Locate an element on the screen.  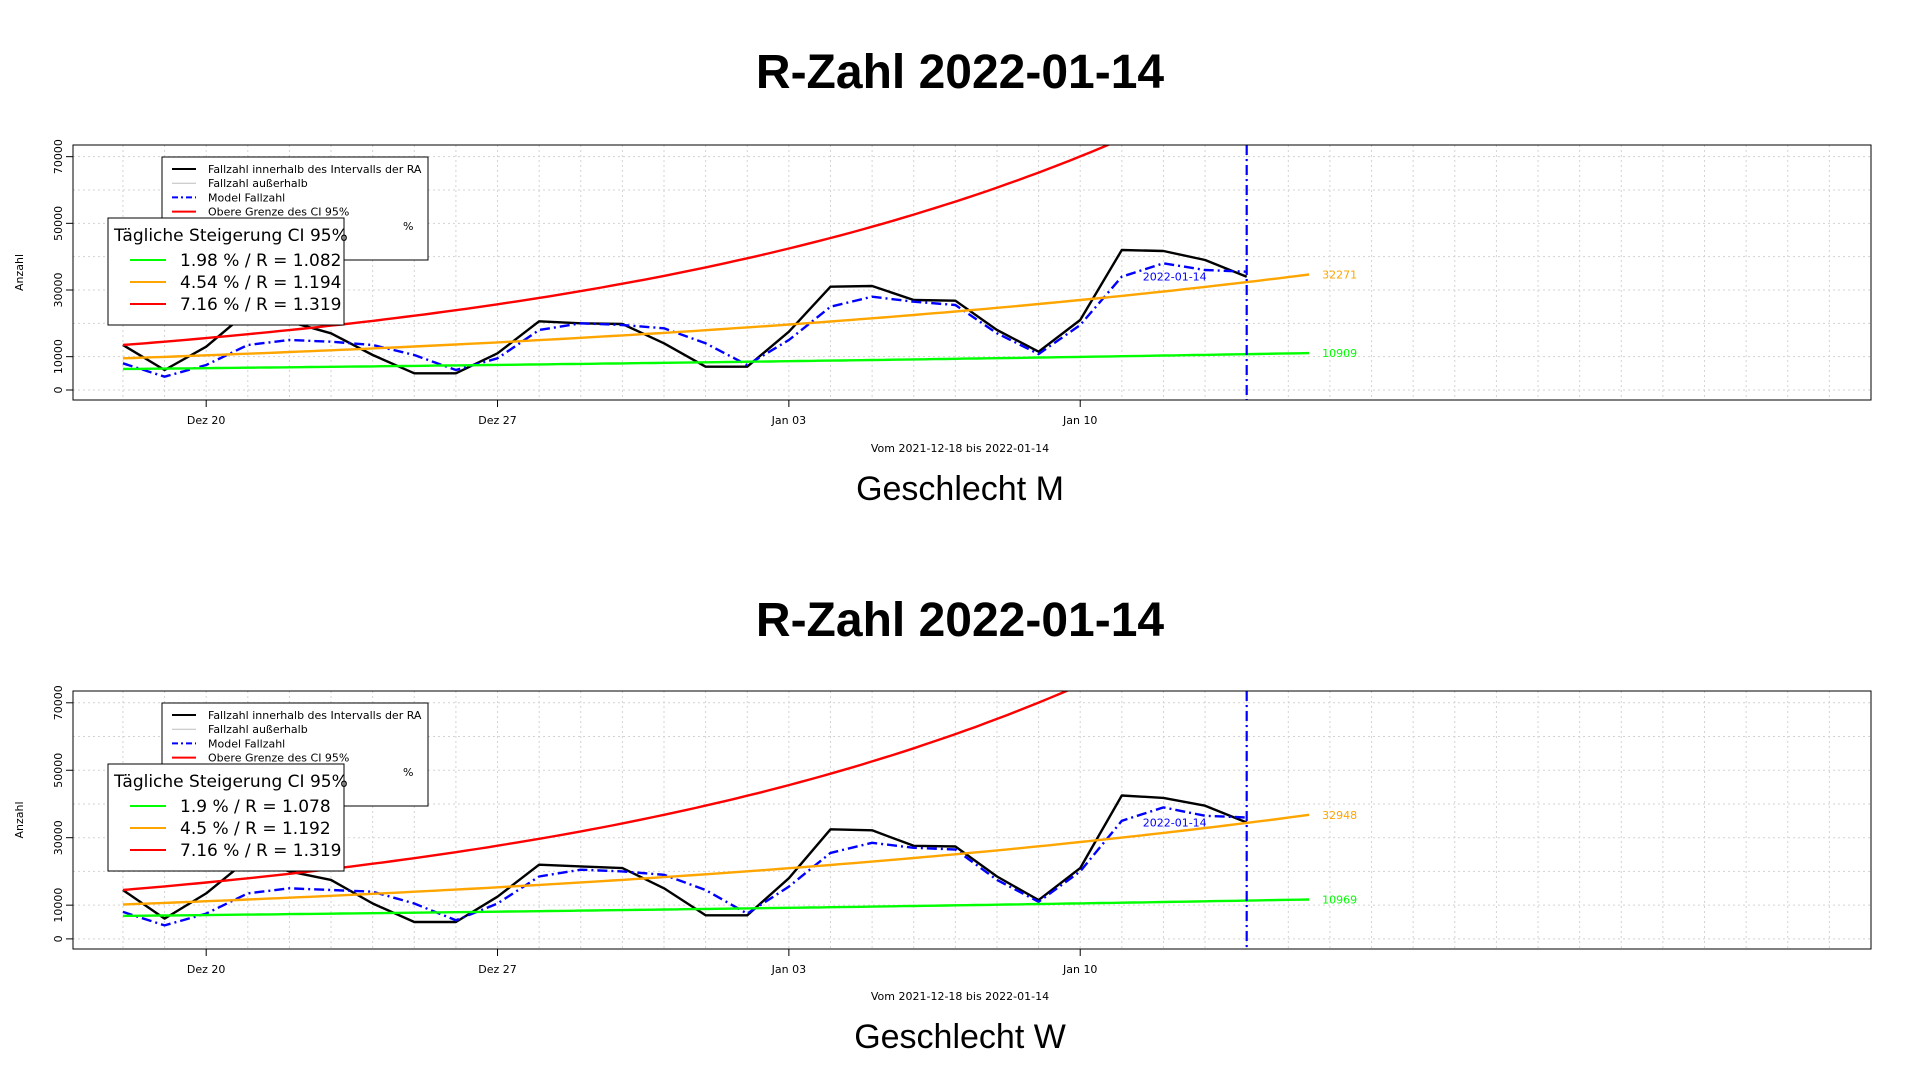
series-end-label: 10969 is located at coordinates (1339, 899).